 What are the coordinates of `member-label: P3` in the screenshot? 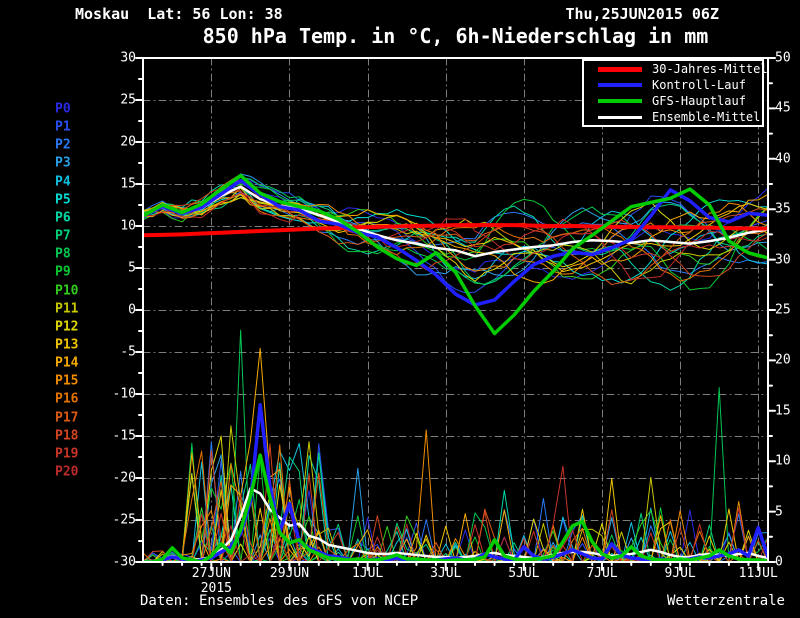 It's located at (63, 163).